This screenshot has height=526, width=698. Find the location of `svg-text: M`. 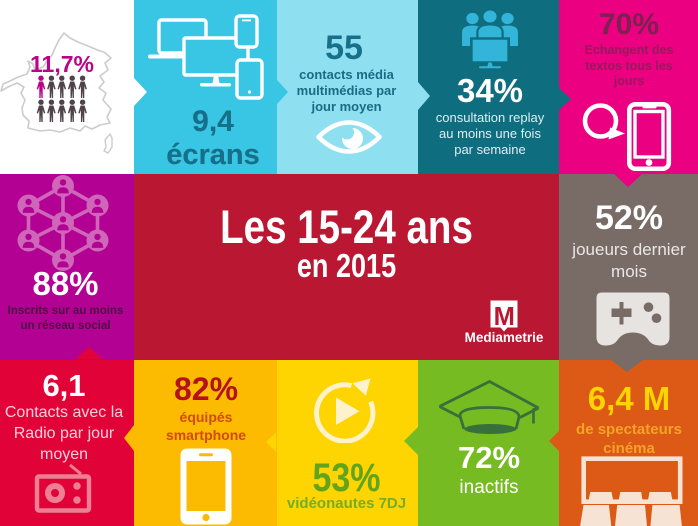

svg-text: M is located at coordinates (504, 317).